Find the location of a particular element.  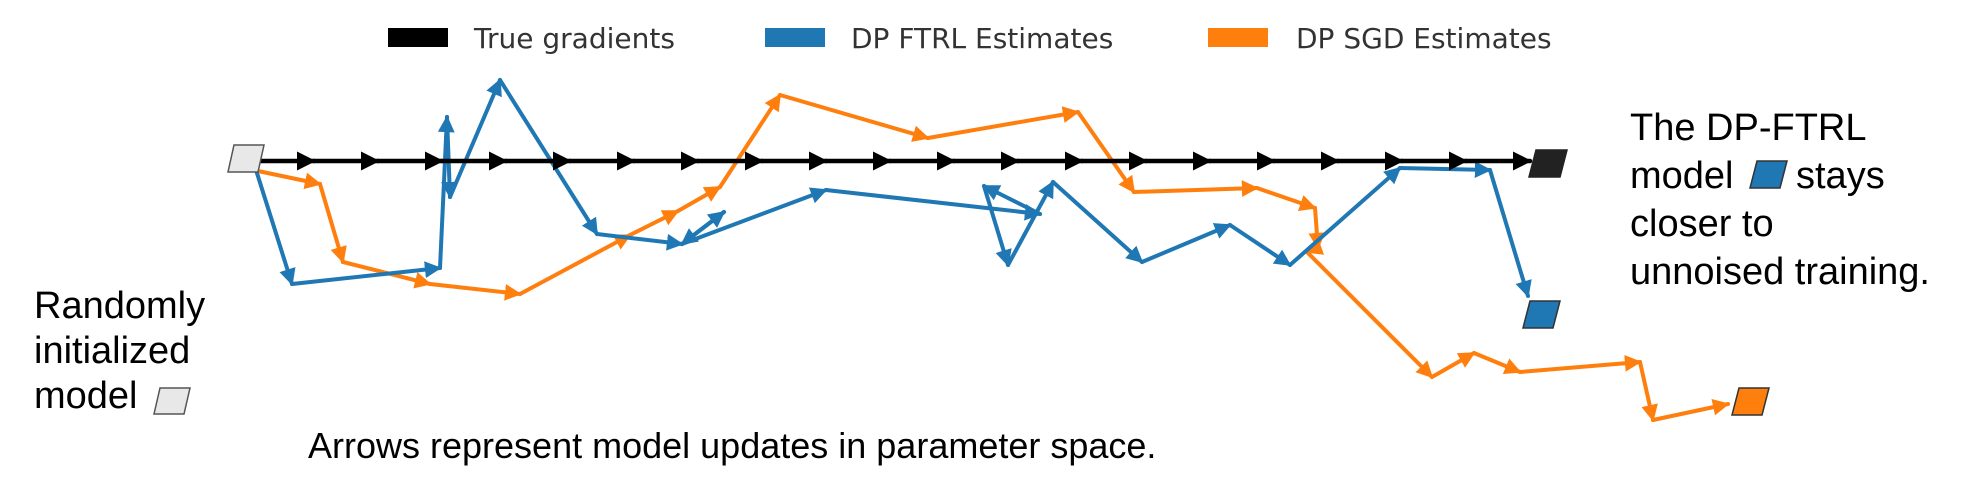

true-final-model-icon is located at coordinates (1548, 163).